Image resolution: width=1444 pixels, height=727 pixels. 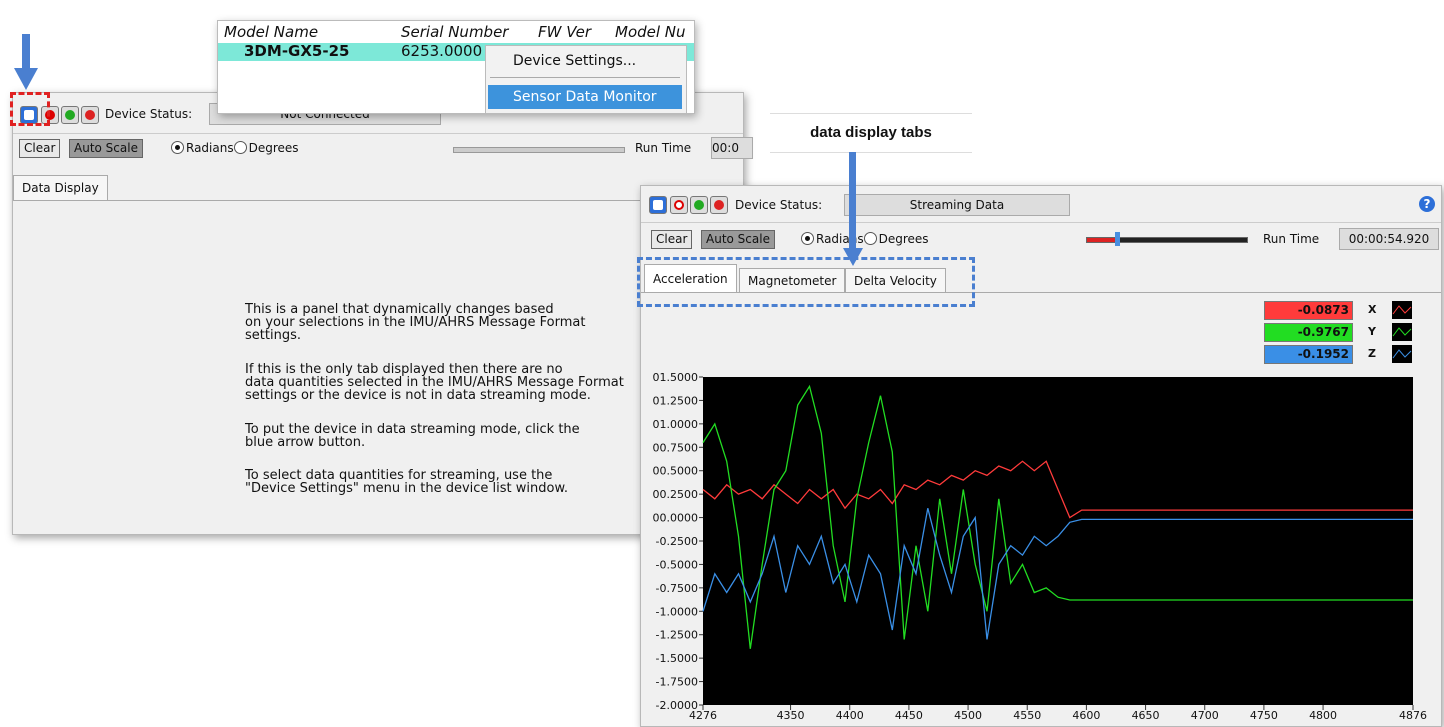 What do you see at coordinates (1308, 310) in the screenshot?
I see `legend-value: -0.0873` at bounding box center [1308, 310].